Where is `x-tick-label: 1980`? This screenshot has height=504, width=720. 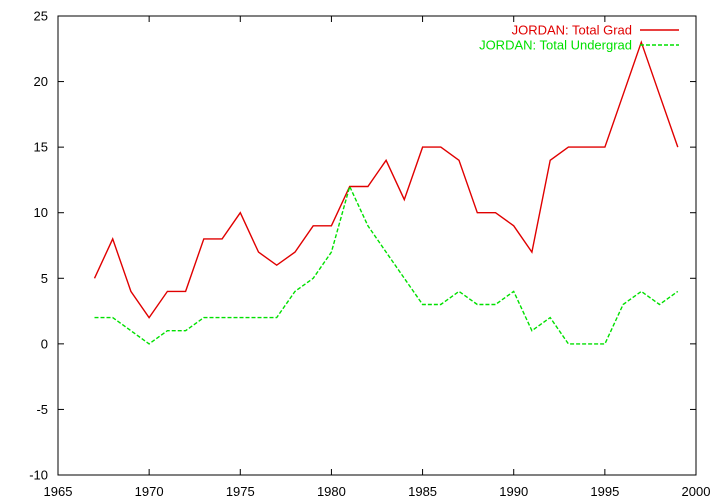 x-tick-label: 1980 is located at coordinates (331, 491).